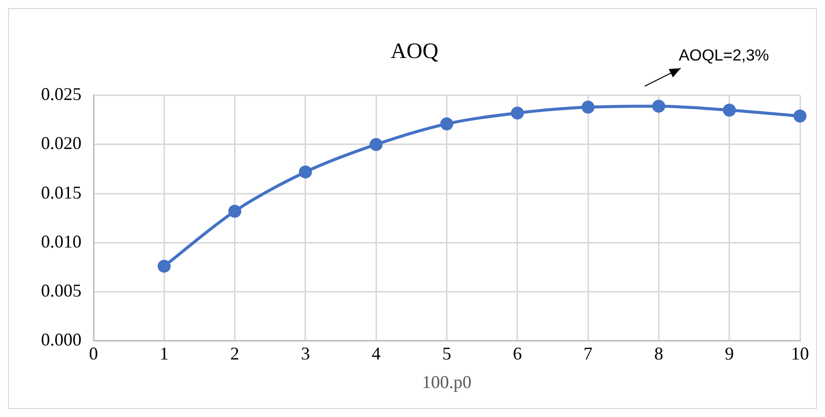  I want to click on x-tick-label: 5, so click(447, 353).